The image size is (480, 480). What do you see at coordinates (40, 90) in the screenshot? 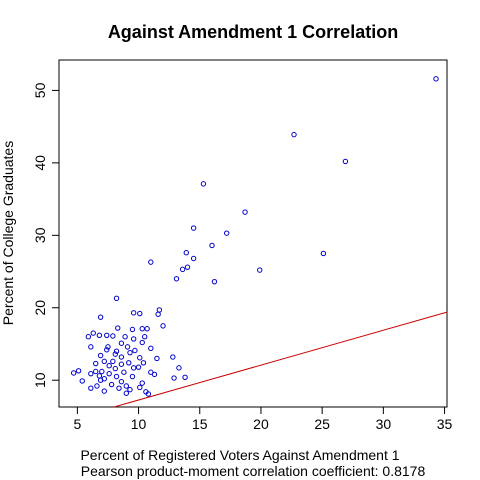
I see `y-tick-label: 50` at bounding box center [40, 90].